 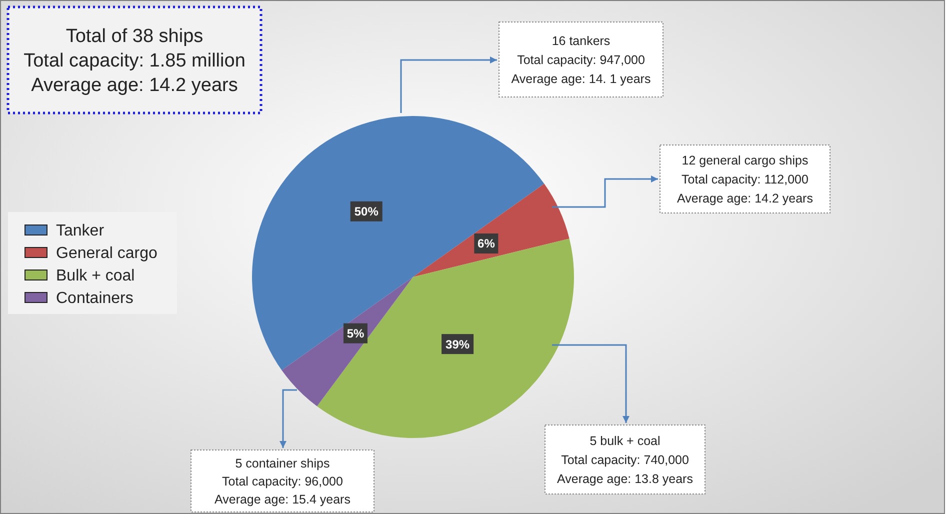 I want to click on legend-label: General cargo, so click(x=107, y=253).